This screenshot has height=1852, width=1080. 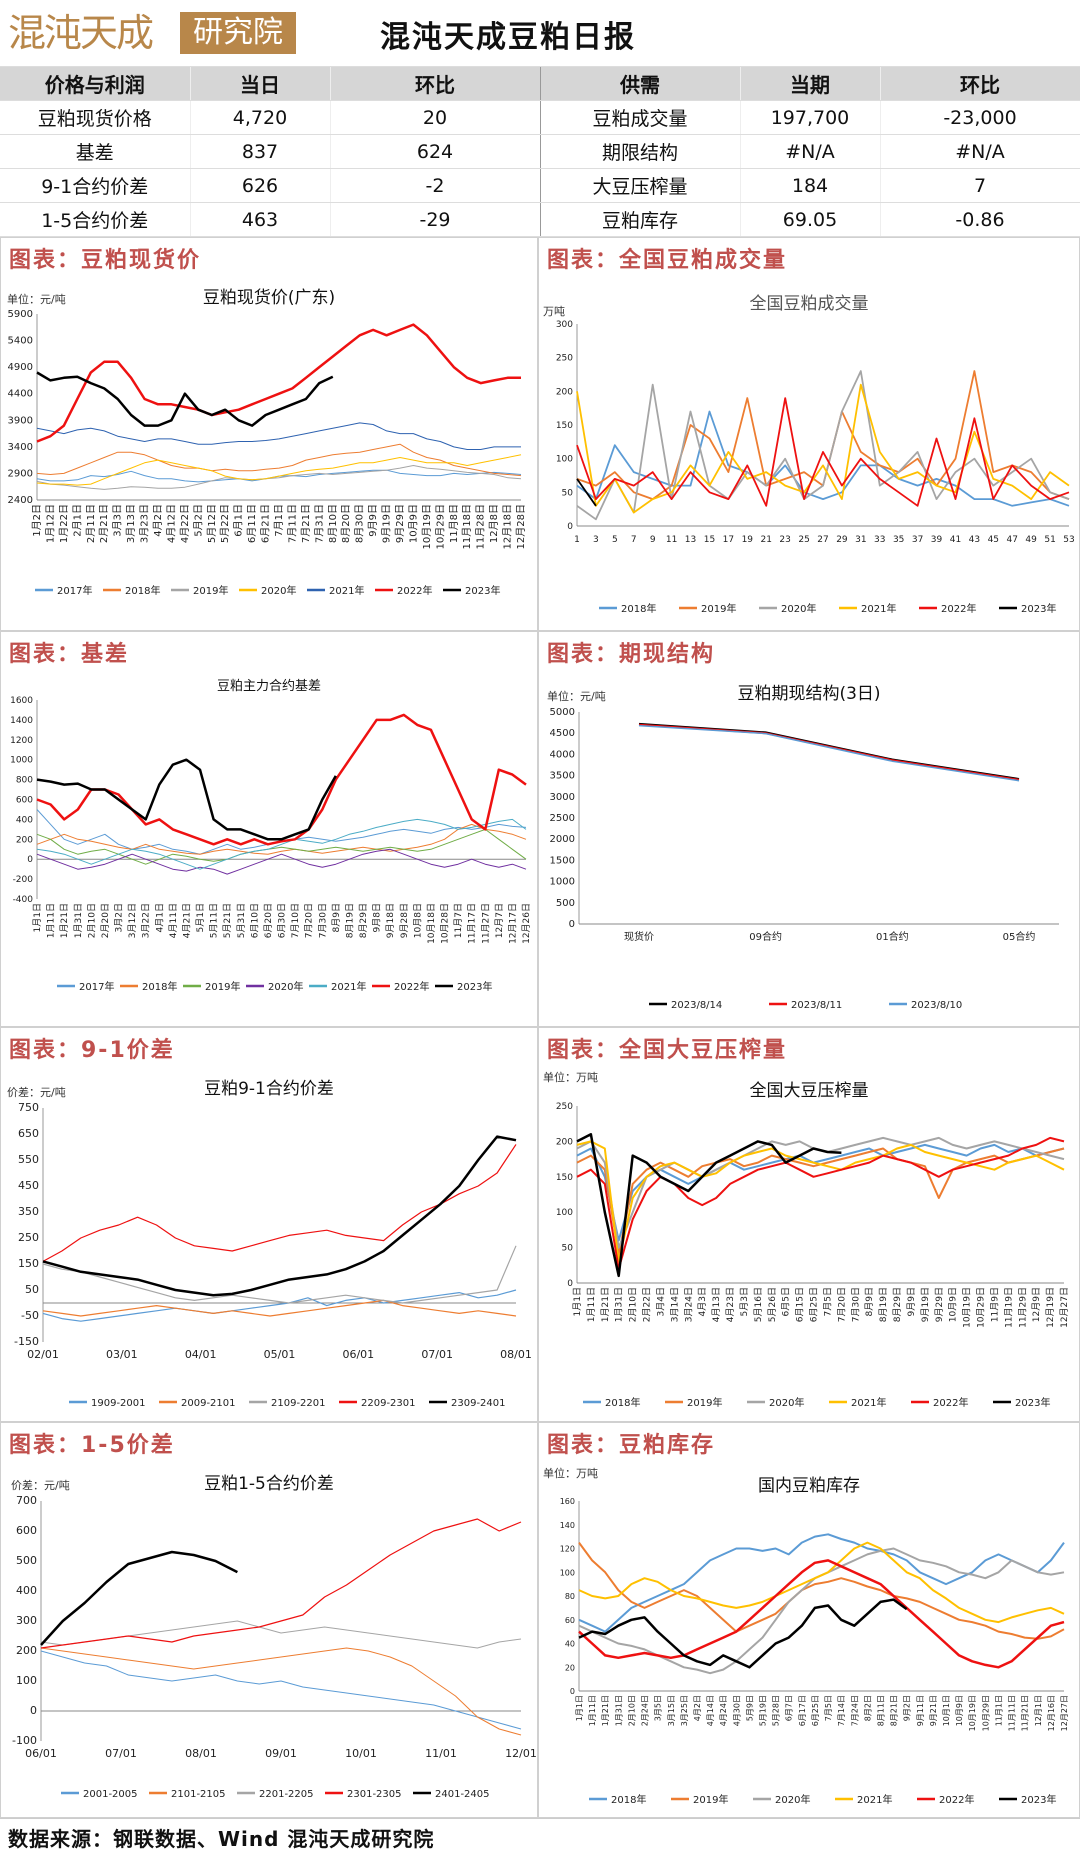 I want to click on chart-title: 豆粕期现结构(3日), so click(x=809, y=694).